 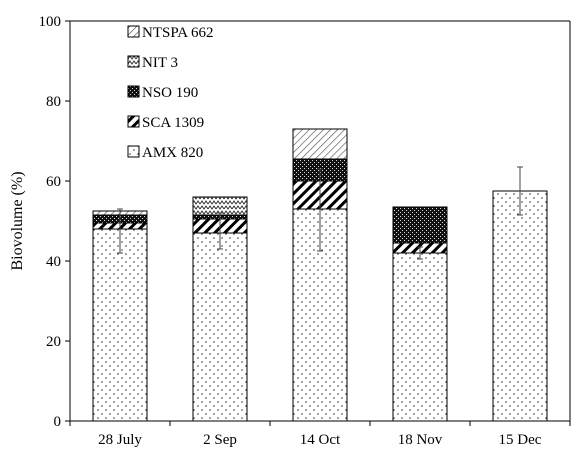 I want to click on y-tick-label-80: 80, so click(x=53, y=102).